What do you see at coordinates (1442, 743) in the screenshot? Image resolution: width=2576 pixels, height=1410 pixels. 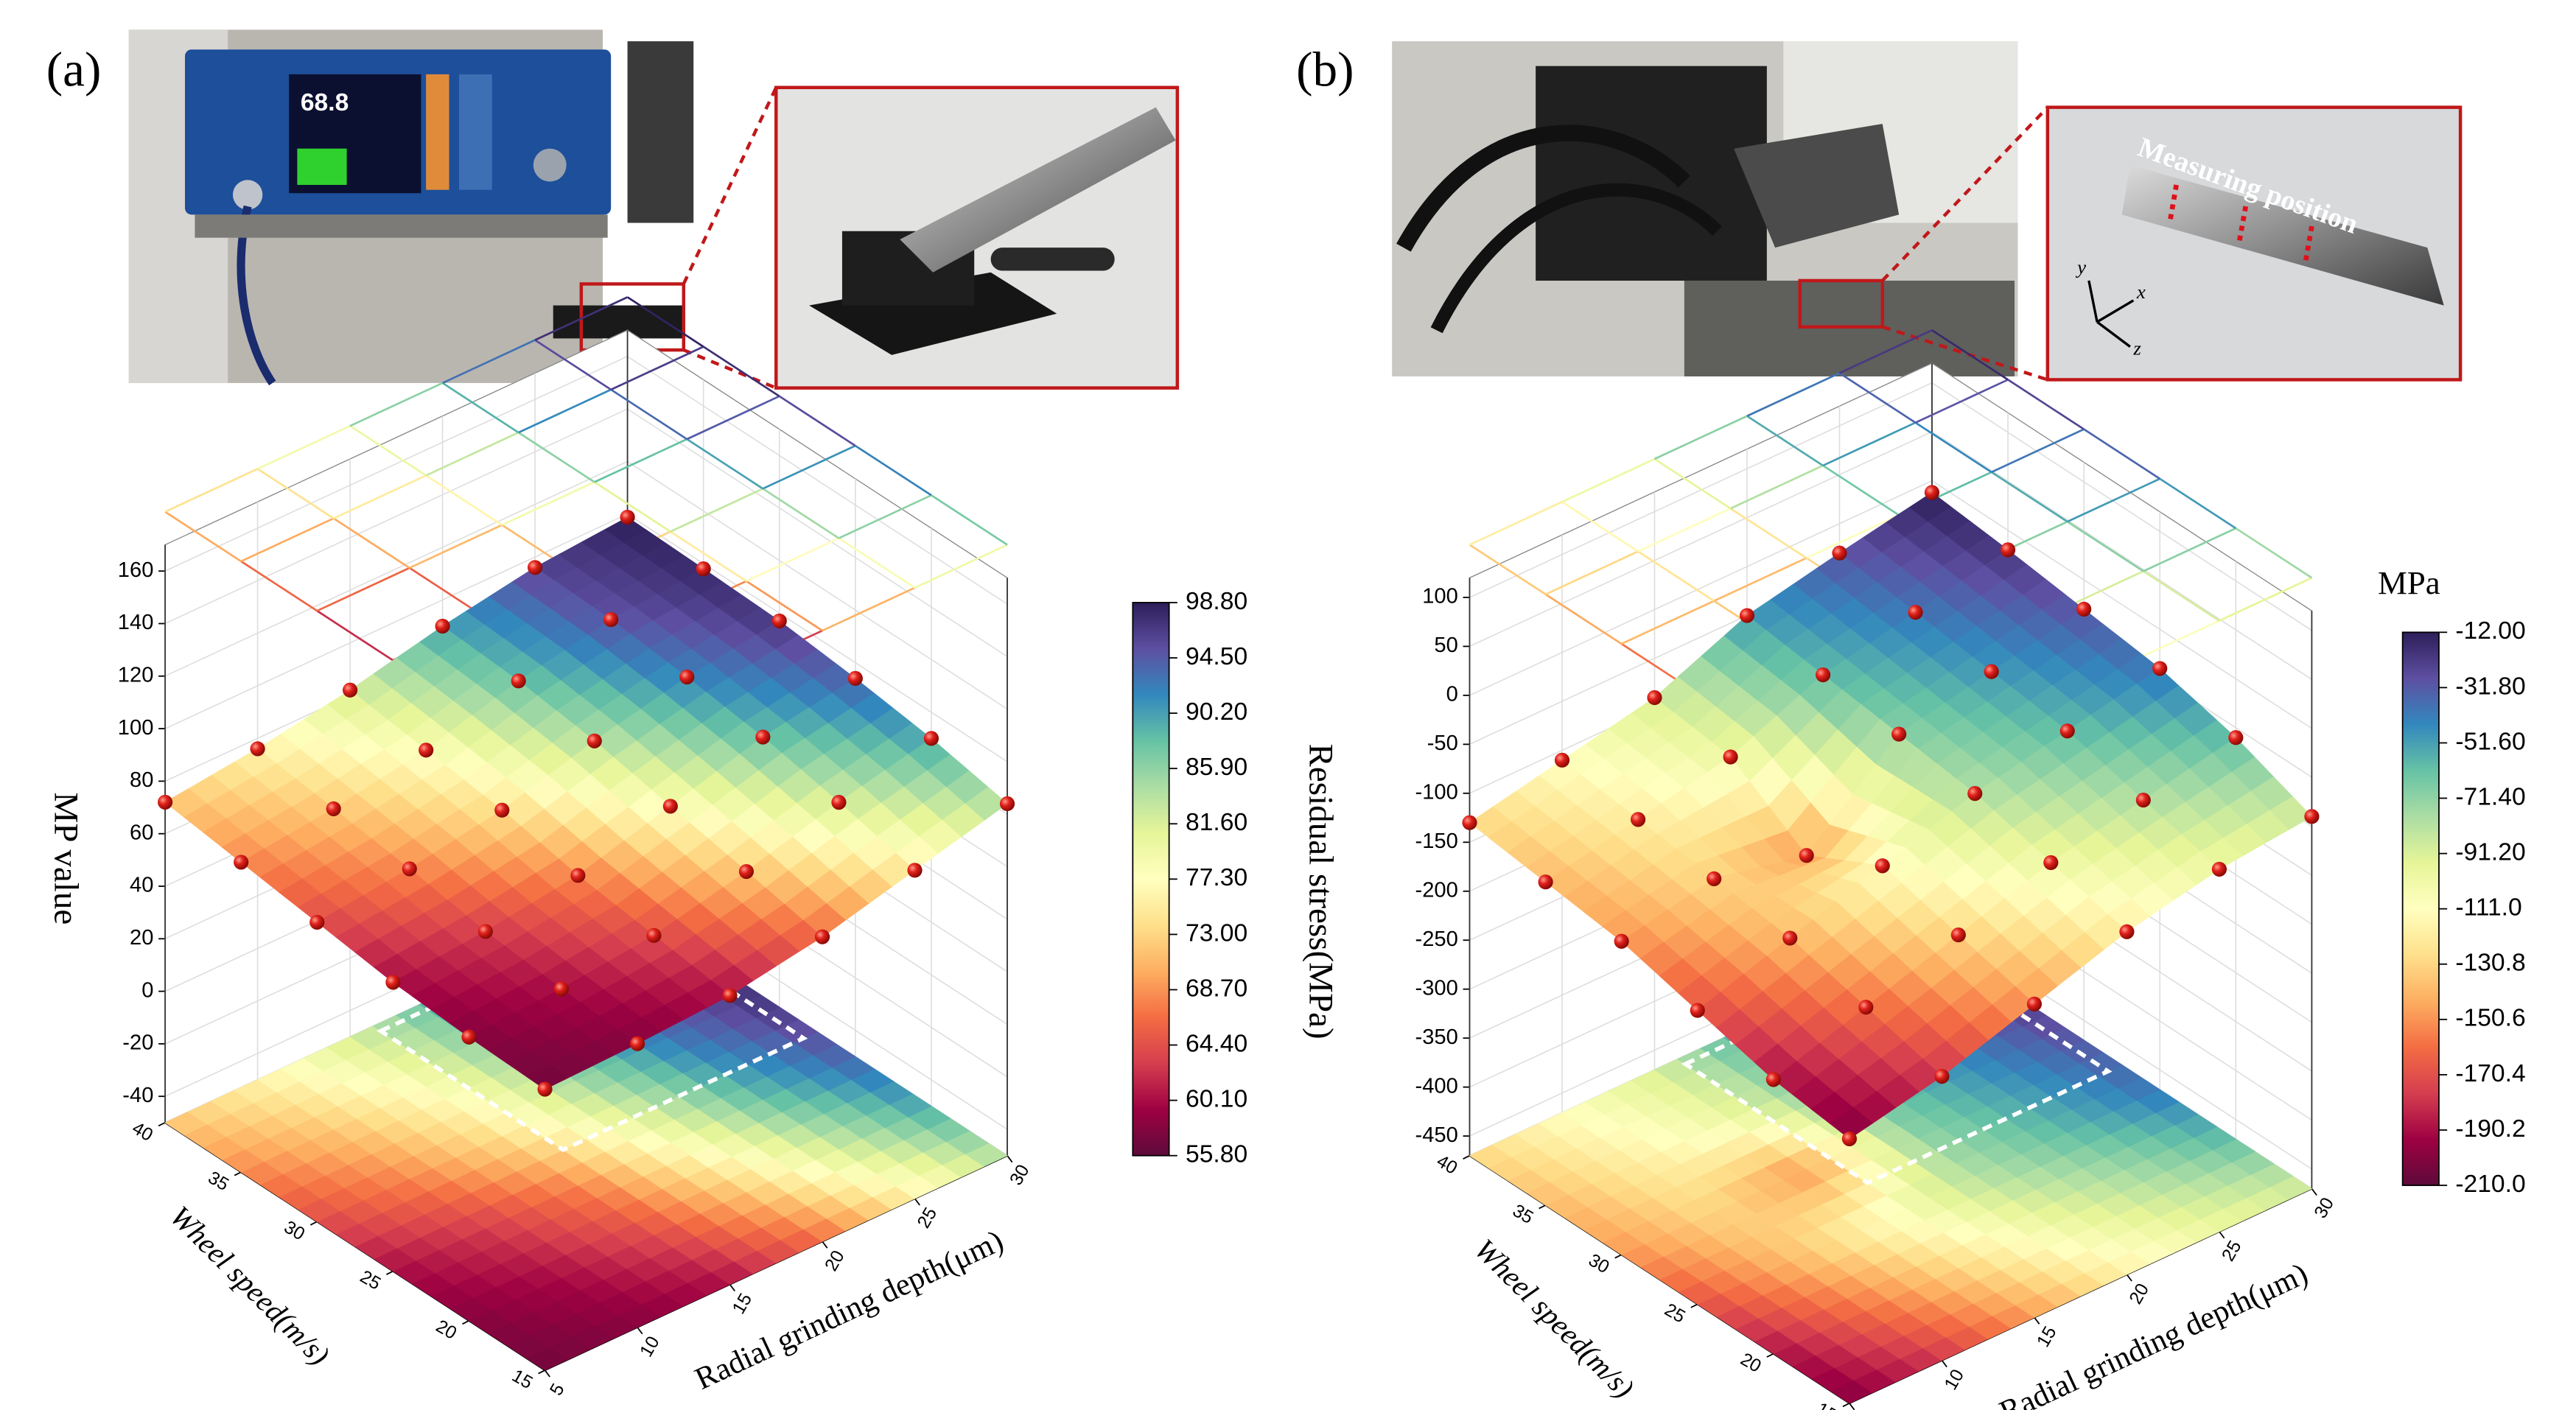 I see `z-tick-label: -50` at bounding box center [1442, 743].